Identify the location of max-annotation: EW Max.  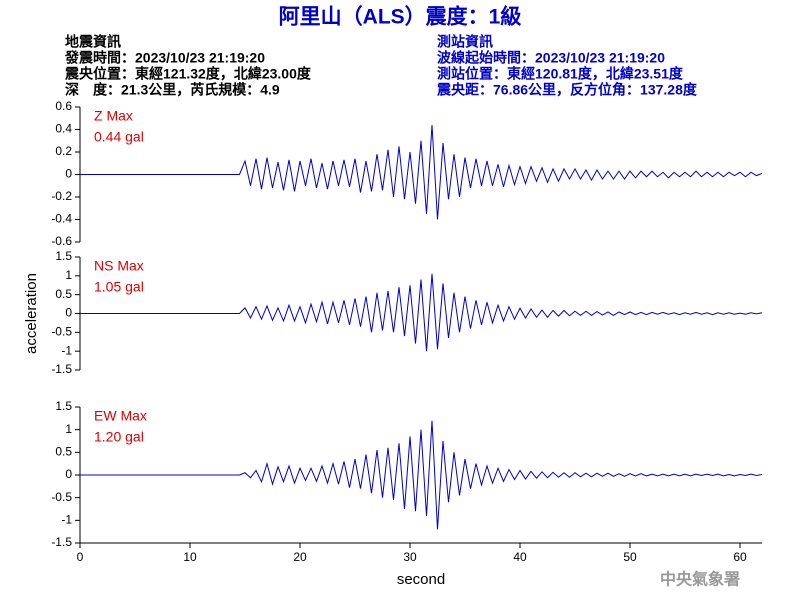
(120, 416).